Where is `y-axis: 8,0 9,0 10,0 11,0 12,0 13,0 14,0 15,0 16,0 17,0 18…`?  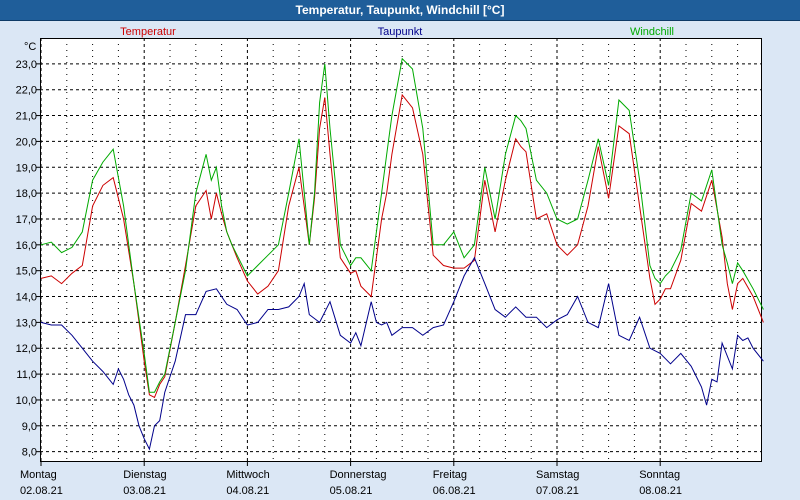 y-axis: 8,0 9,0 10,0 11,0 12,0 13,0 14,0 15,0 16,0 17,0 18… is located at coordinates (28, 259).